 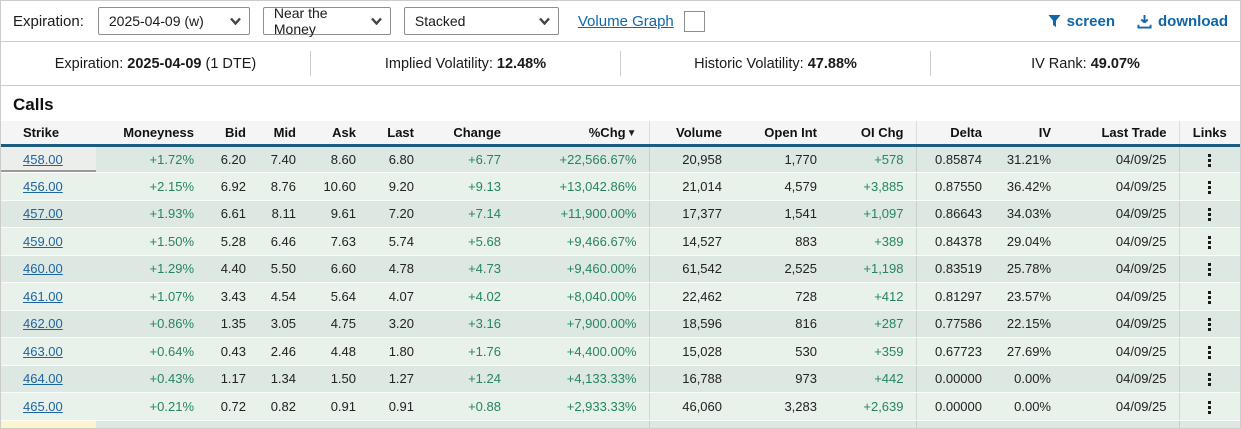 What do you see at coordinates (954, 324) in the screenshot?
I see `delta-cell: 0.77586` at bounding box center [954, 324].